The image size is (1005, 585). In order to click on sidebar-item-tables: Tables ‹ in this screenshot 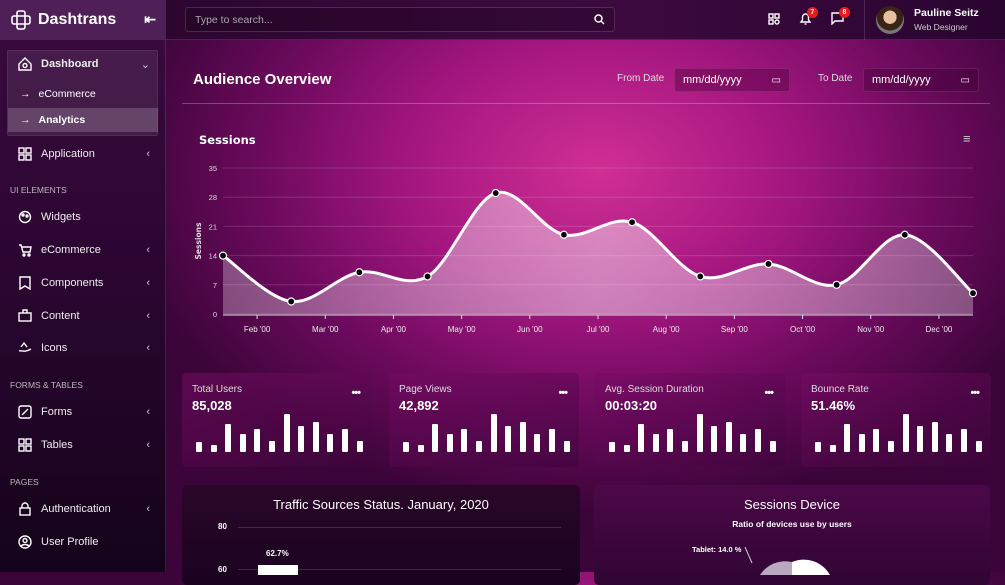, I will do `click(84, 445)`.